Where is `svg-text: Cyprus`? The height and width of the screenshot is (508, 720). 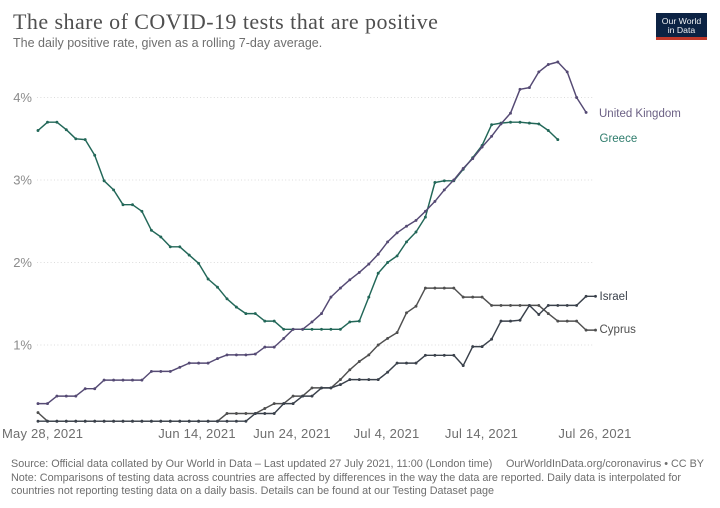
svg-text: Cyprus is located at coordinates (618, 330).